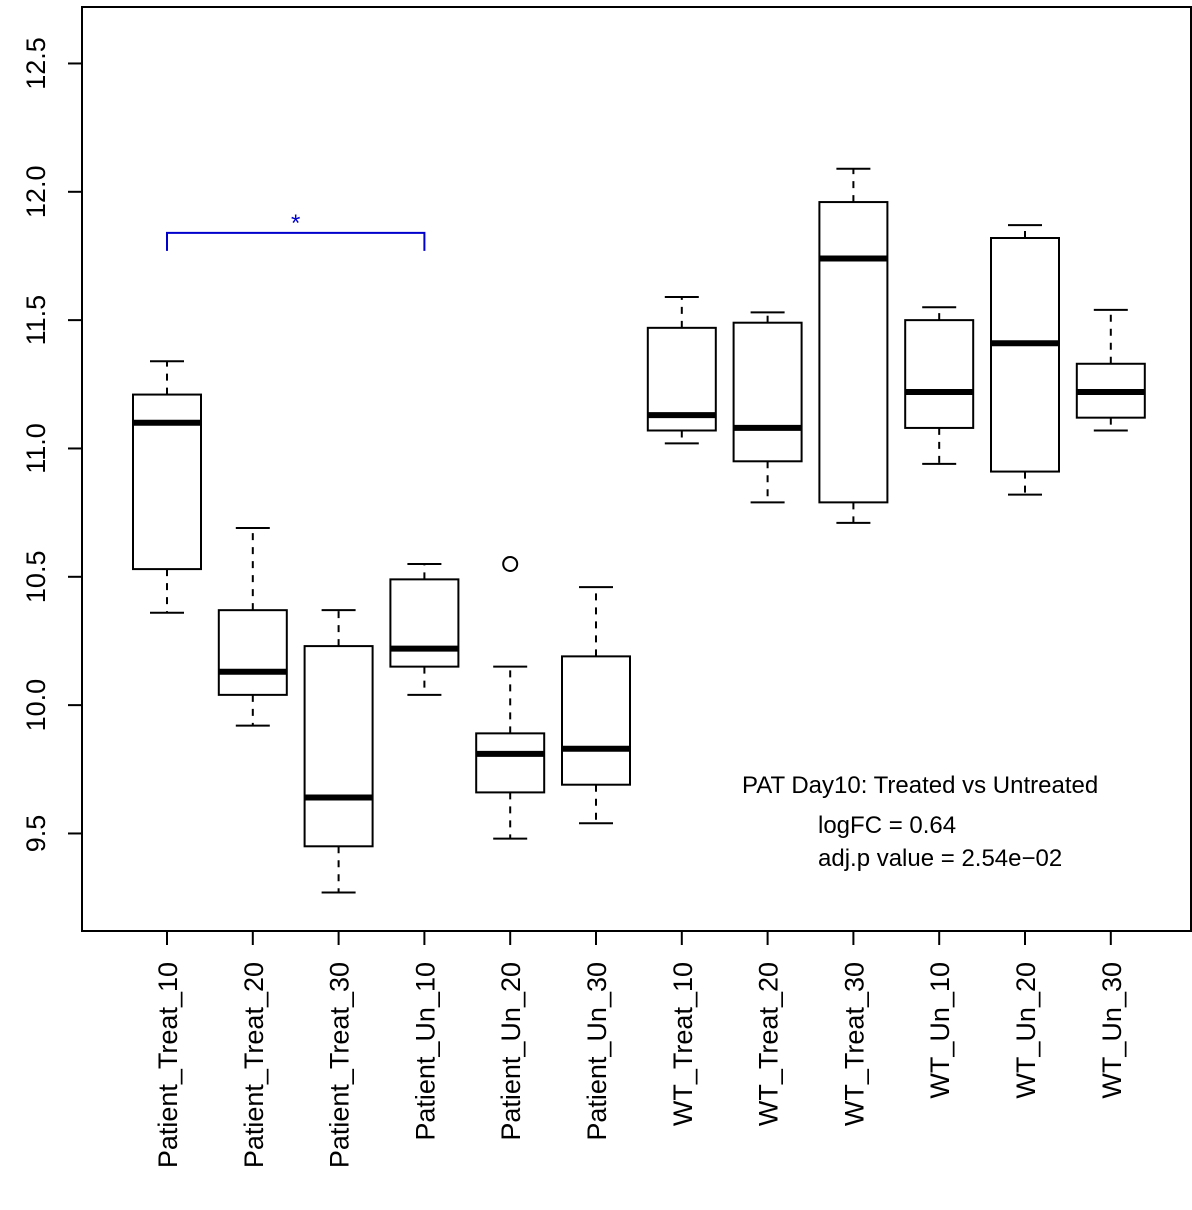  I want to click on significance-bracket-line, so click(296, 241).